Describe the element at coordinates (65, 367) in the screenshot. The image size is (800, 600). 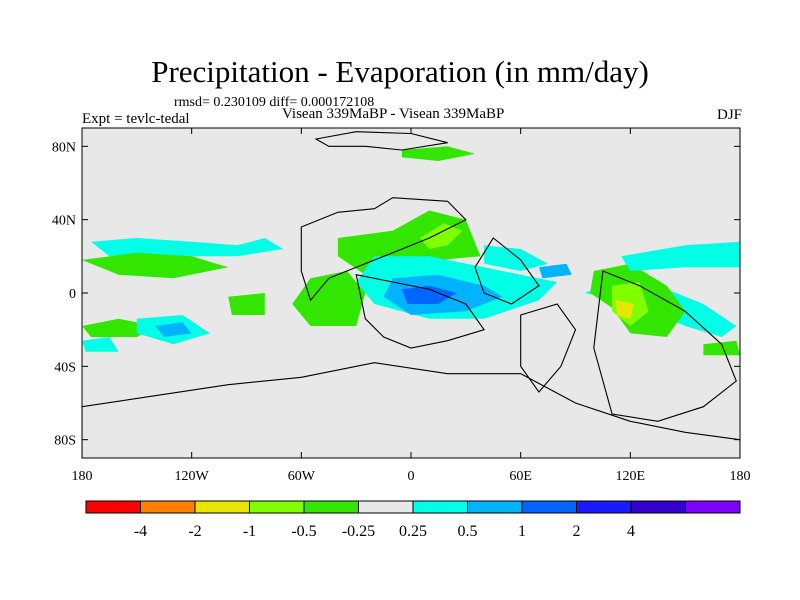
I see `y-tick-label: 40S` at that location.